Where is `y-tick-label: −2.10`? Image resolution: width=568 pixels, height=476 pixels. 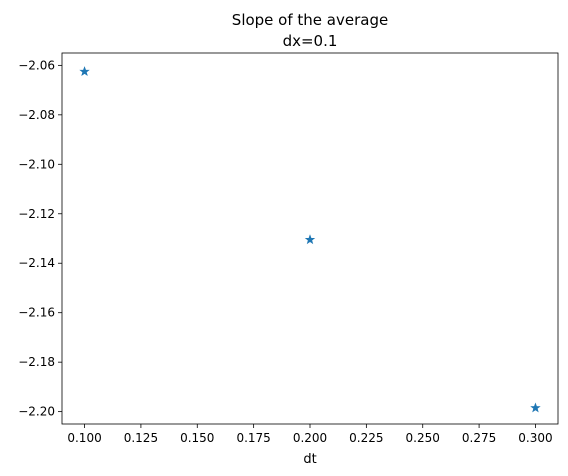 y-tick-label: −2.10 is located at coordinates (36, 164).